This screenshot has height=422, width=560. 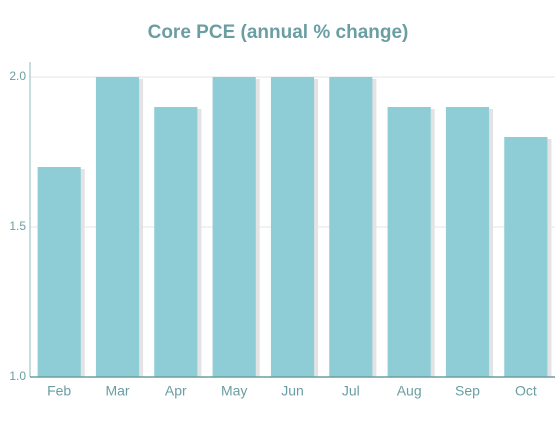 What do you see at coordinates (59, 391) in the screenshot?
I see `x-tick-label: Feb` at bounding box center [59, 391].